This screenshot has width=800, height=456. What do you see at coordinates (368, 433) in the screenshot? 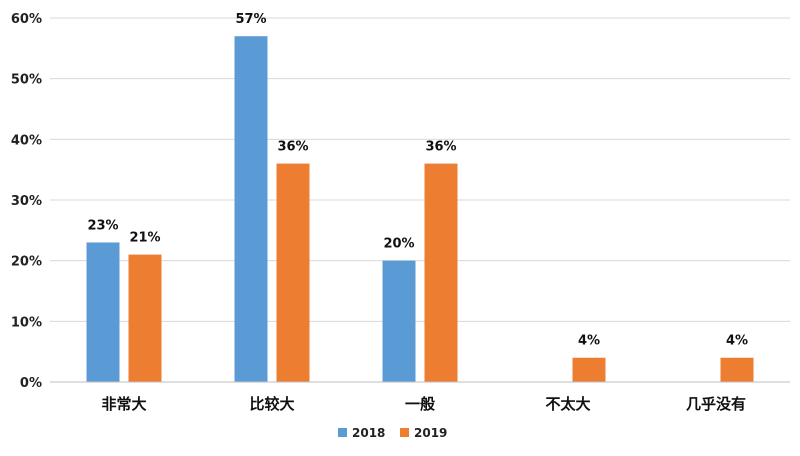
I see `legend-label: 2018` at bounding box center [368, 433].